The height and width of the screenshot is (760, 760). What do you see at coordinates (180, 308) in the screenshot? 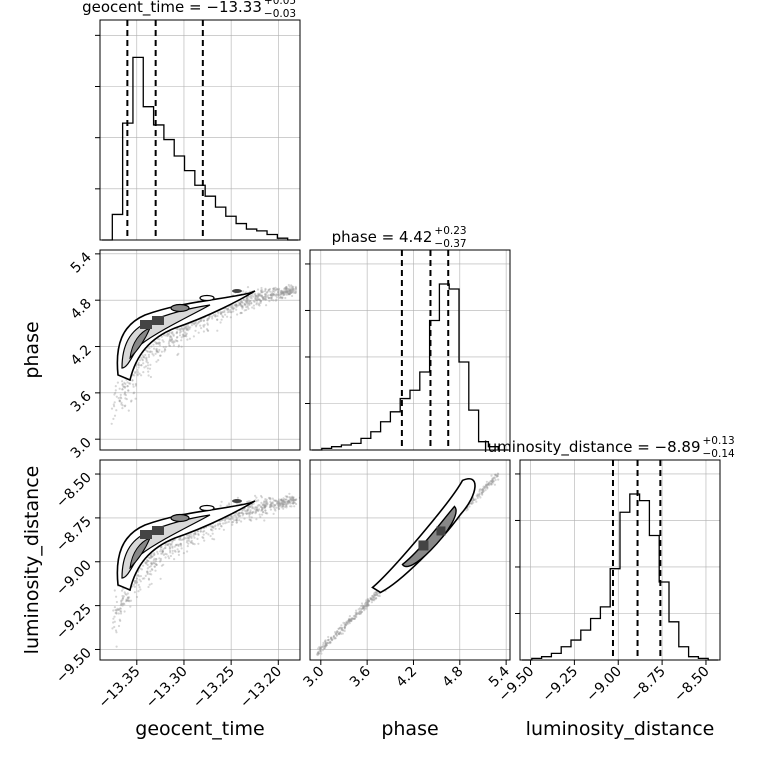
I see `contour-inner` at bounding box center [180, 308].